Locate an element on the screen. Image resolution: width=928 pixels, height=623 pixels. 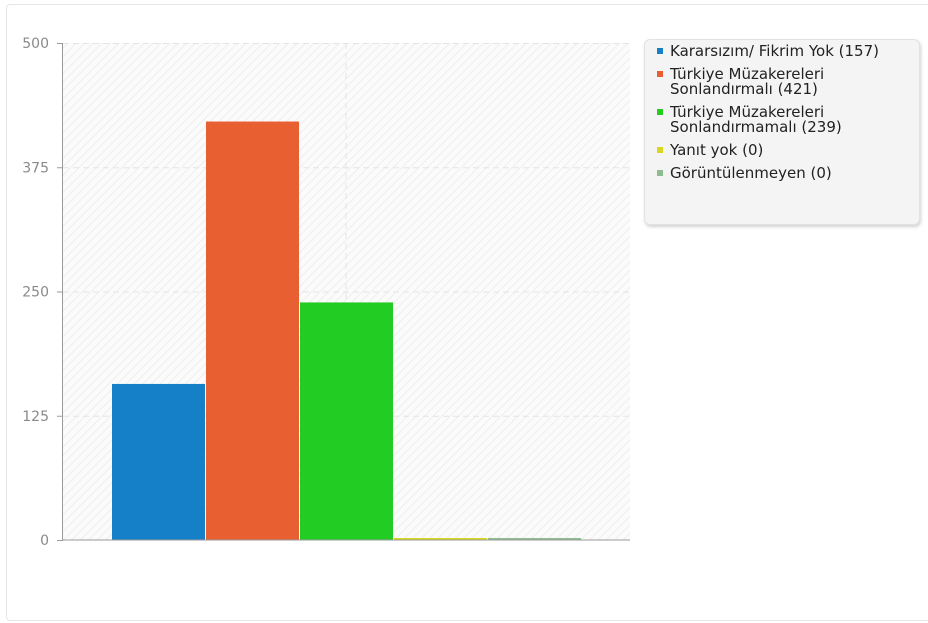
legend-label: Türkiye Müzakereleri Sonlandırmalı (421) is located at coordinates (747, 81).